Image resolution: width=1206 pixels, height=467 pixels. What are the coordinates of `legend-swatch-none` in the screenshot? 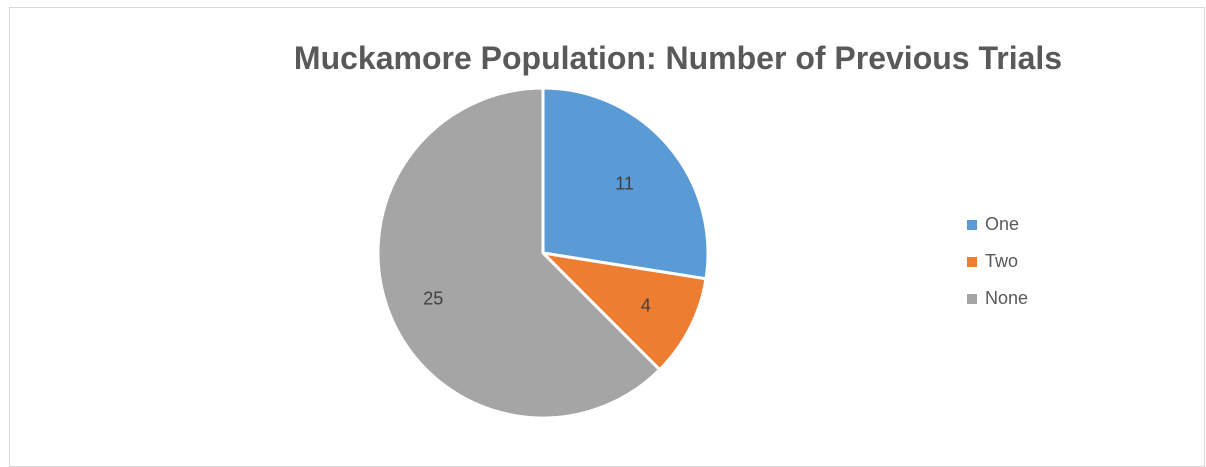 It's located at (972, 298).